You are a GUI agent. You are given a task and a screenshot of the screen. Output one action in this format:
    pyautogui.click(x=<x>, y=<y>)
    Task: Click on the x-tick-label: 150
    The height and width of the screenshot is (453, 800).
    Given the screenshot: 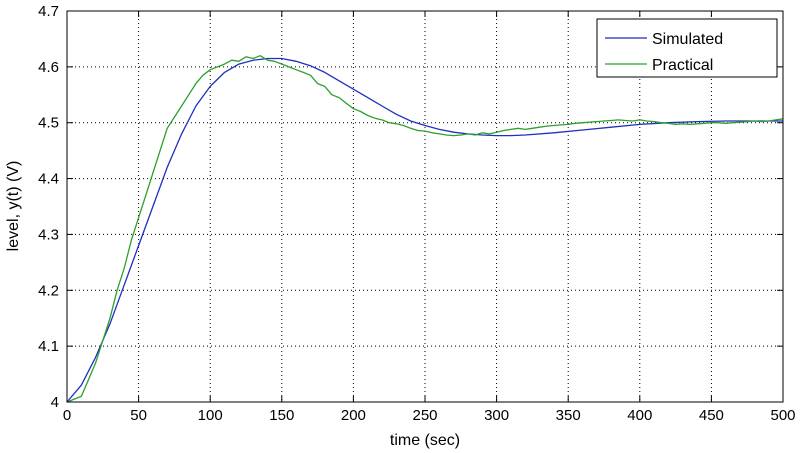 What is the action you would take?
    pyautogui.click(x=281, y=415)
    